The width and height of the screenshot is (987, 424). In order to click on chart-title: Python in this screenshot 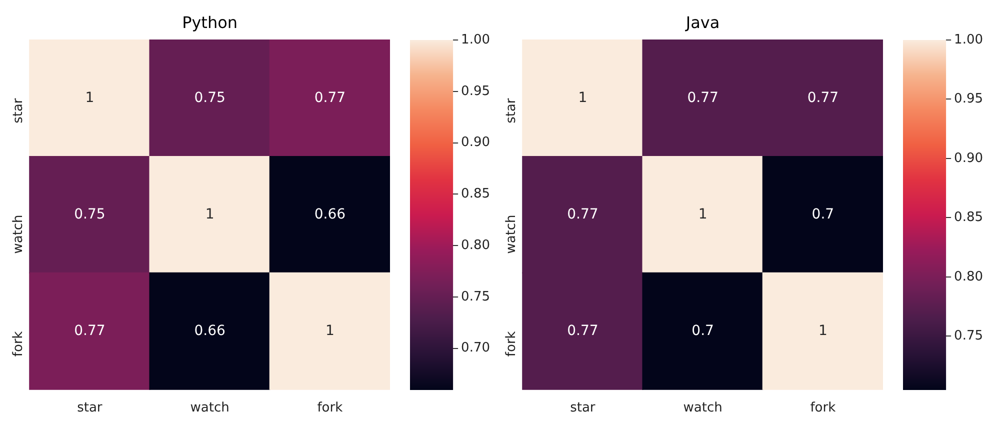, I will do `click(210, 22)`.